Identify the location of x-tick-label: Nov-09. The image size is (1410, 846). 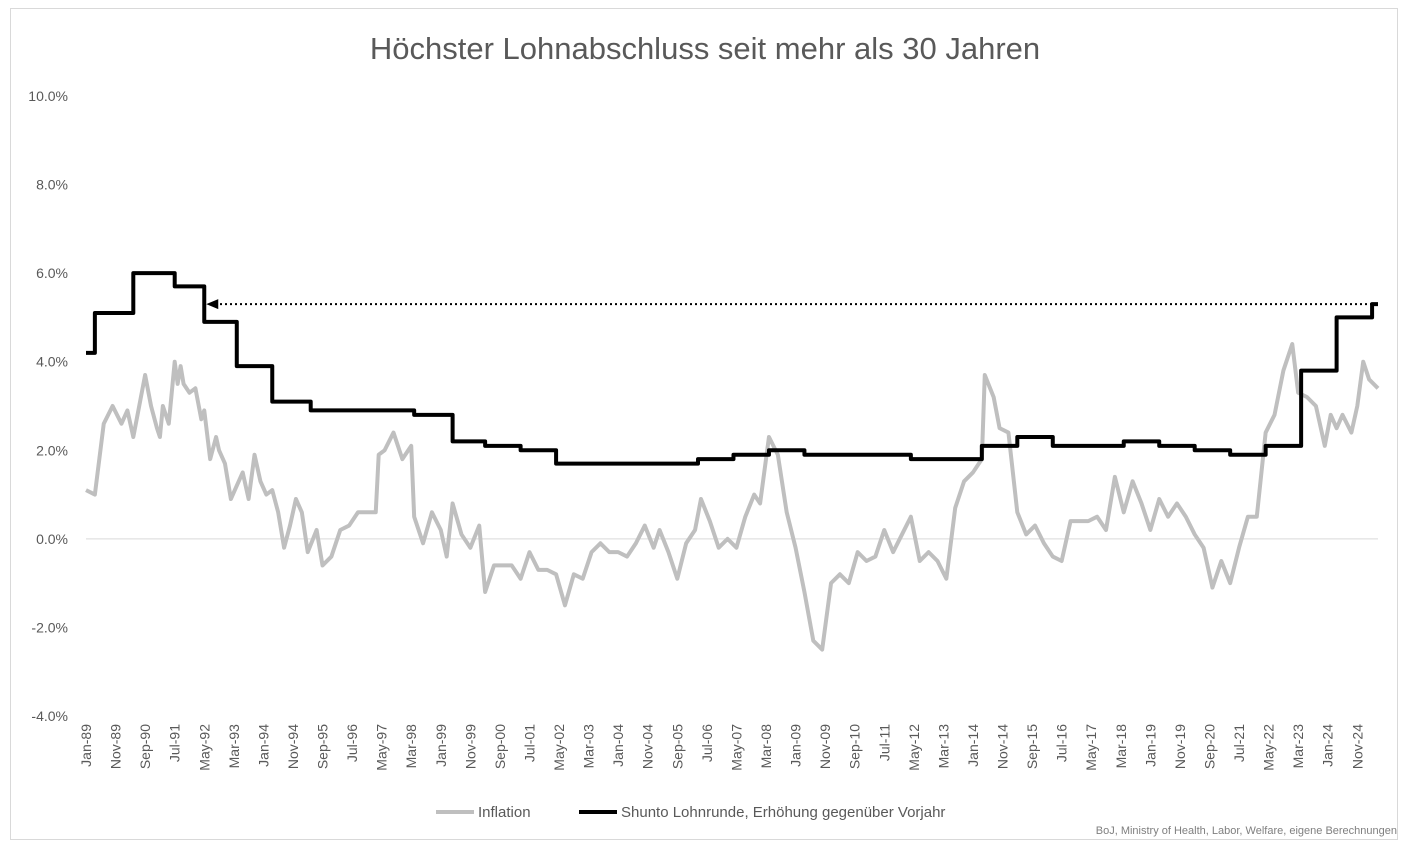
(825, 746).